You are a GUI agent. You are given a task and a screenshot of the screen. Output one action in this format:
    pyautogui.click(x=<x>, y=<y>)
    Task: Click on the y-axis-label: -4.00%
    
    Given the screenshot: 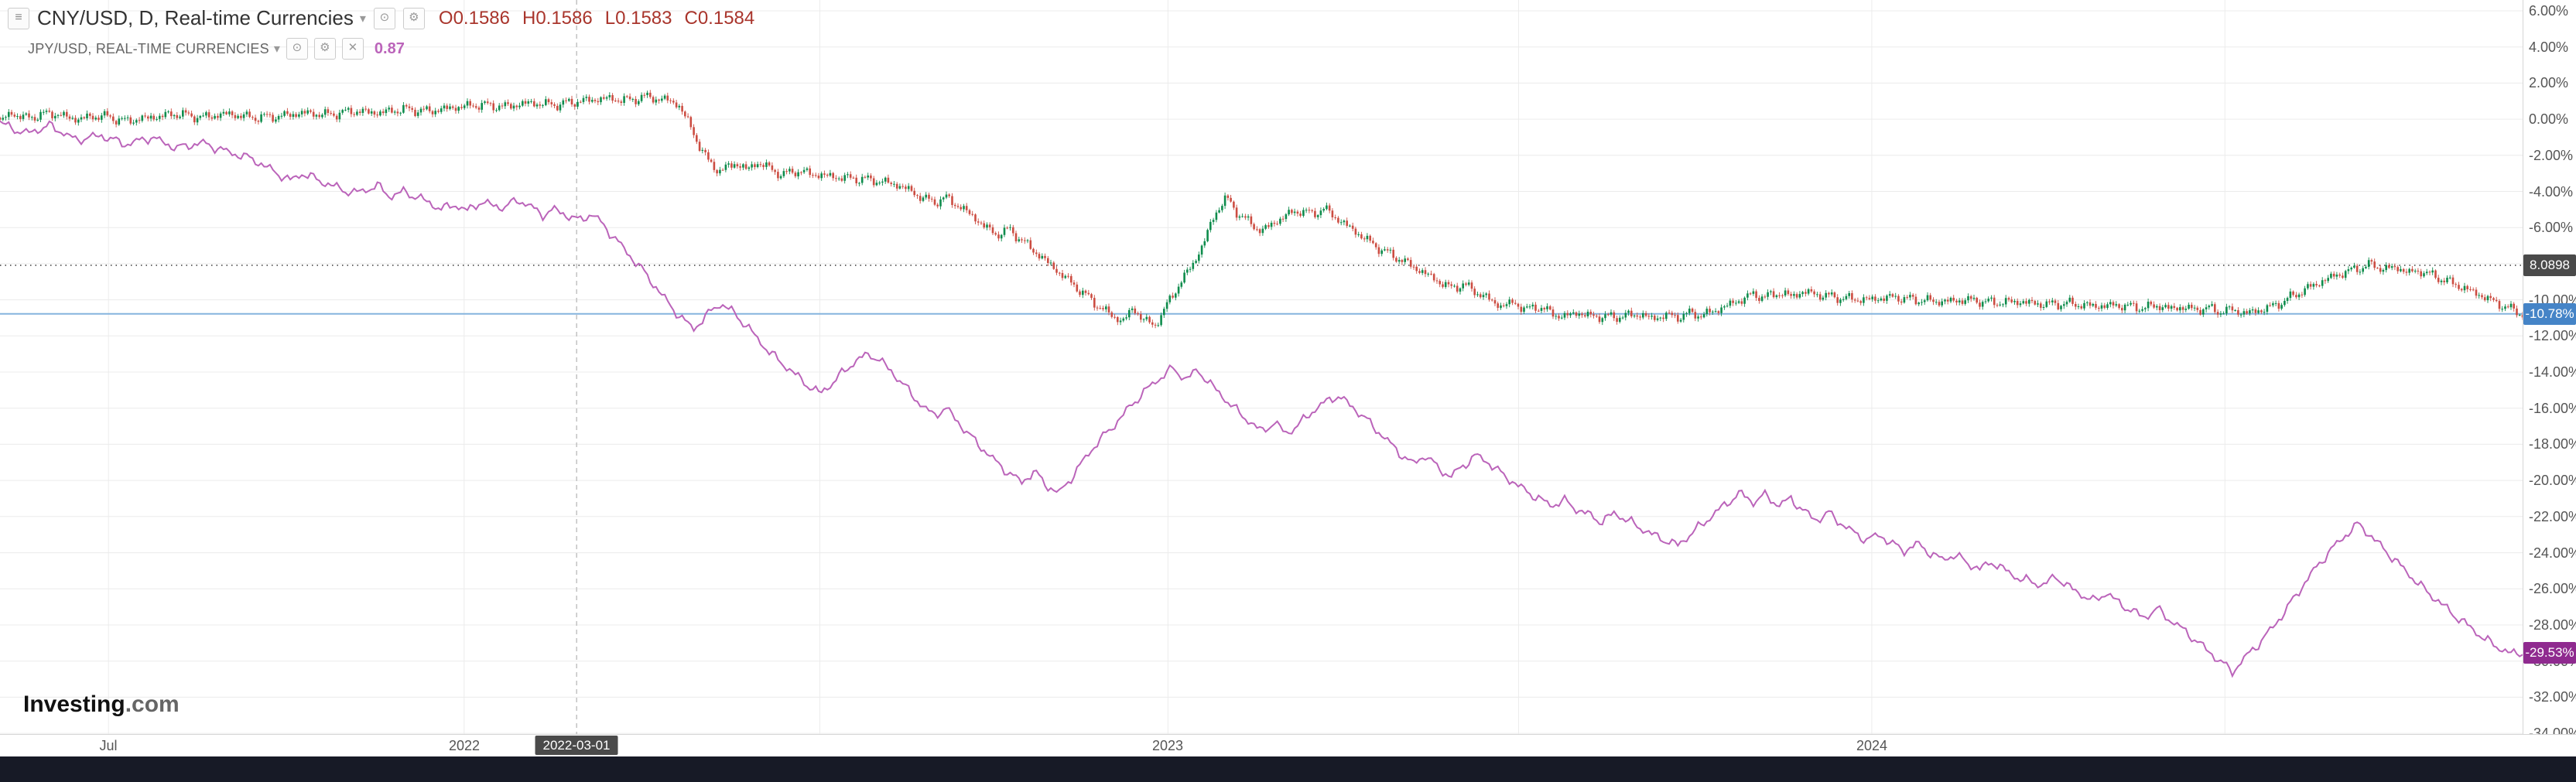 What is the action you would take?
    pyautogui.click(x=2551, y=192)
    